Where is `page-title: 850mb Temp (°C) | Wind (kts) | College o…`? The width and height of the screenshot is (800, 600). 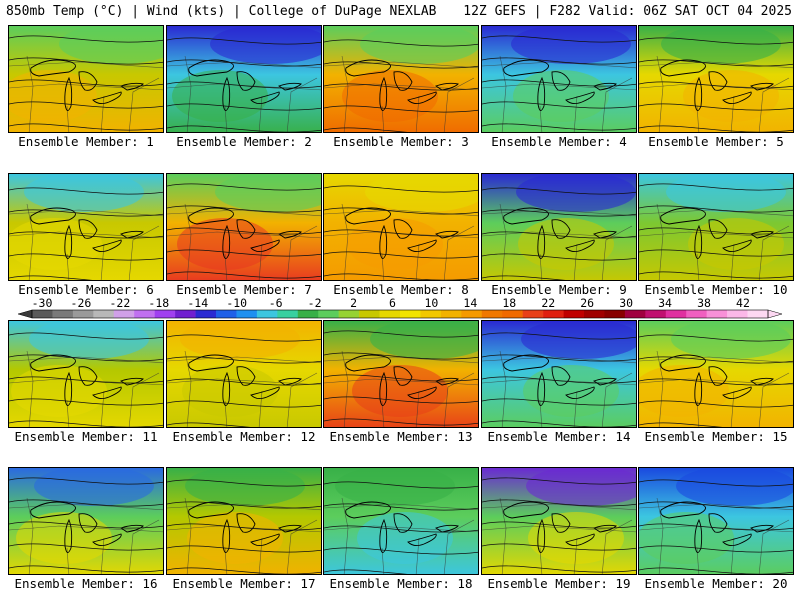
page-title: 850mb Temp (°C) | Wind (kts) | College o… is located at coordinates (221, 11).